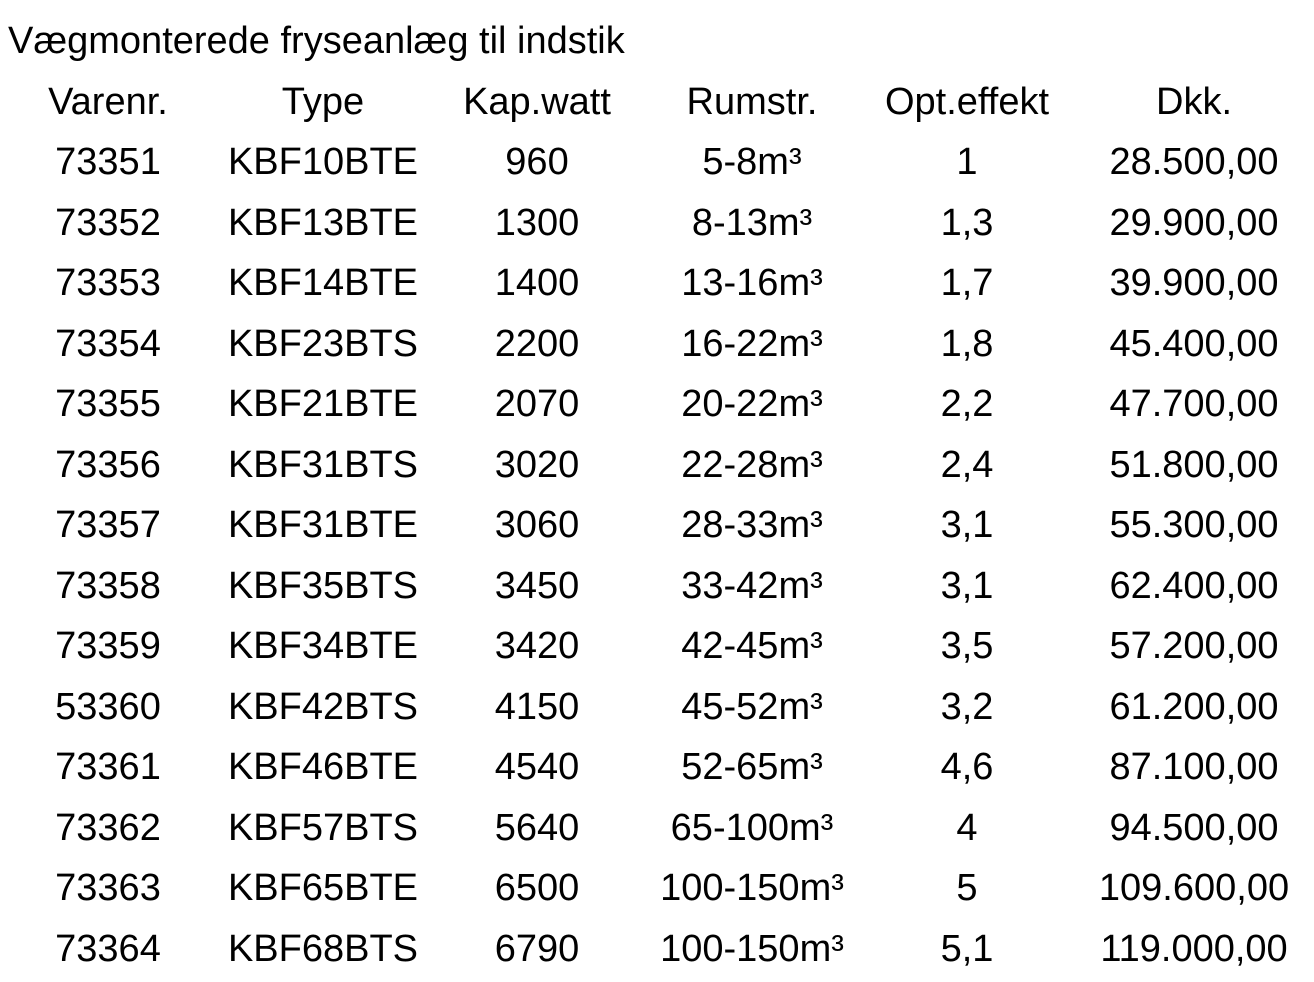 The height and width of the screenshot is (982, 1314). What do you see at coordinates (108, 404) in the screenshot?
I see `cell-varenr: 73355` at bounding box center [108, 404].